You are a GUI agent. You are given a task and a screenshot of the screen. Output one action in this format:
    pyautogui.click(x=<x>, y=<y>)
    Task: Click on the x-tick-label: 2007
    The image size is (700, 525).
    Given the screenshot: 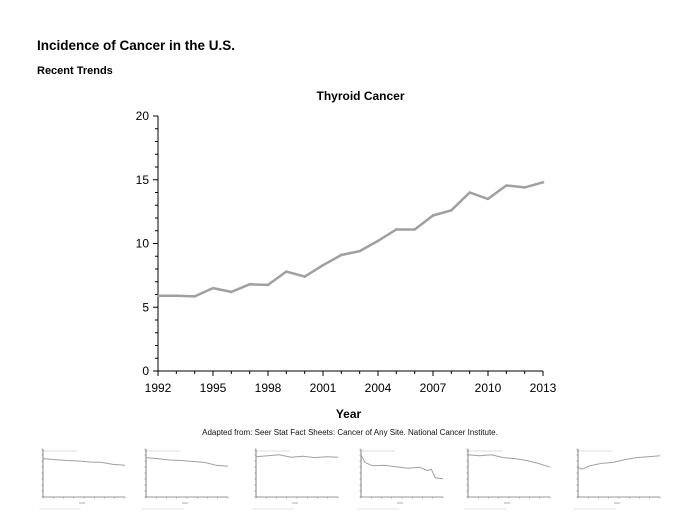 What is the action you would take?
    pyautogui.click(x=433, y=388)
    